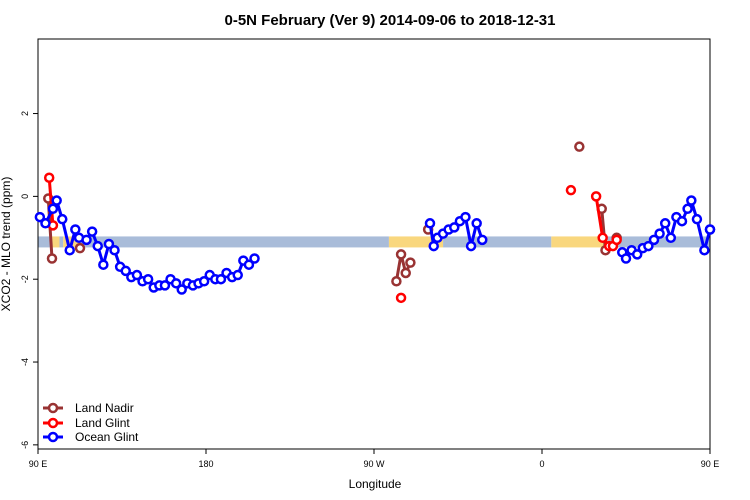  What do you see at coordinates (25, 362) in the screenshot?
I see `y-tick-label: -4` at bounding box center [25, 362].